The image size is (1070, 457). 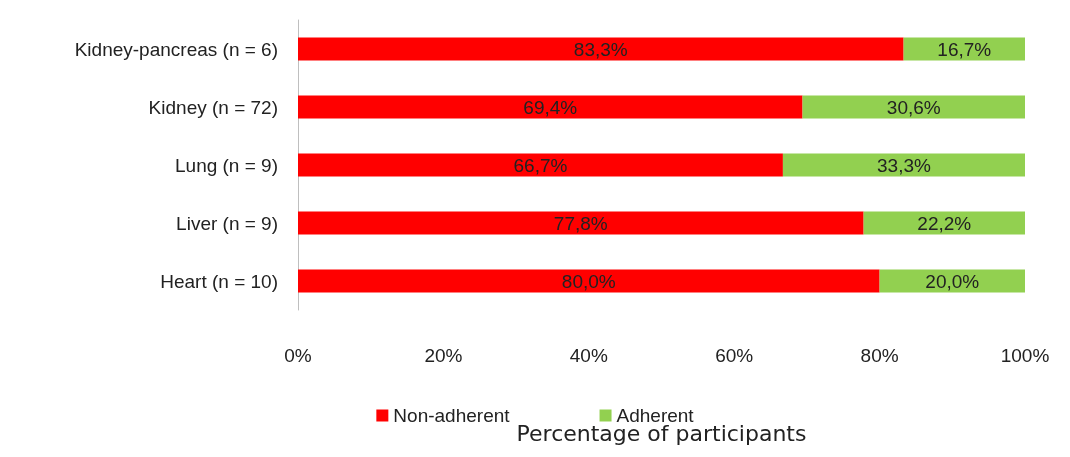 I want to click on data-label: 20,0%, so click(x=952, y=281).